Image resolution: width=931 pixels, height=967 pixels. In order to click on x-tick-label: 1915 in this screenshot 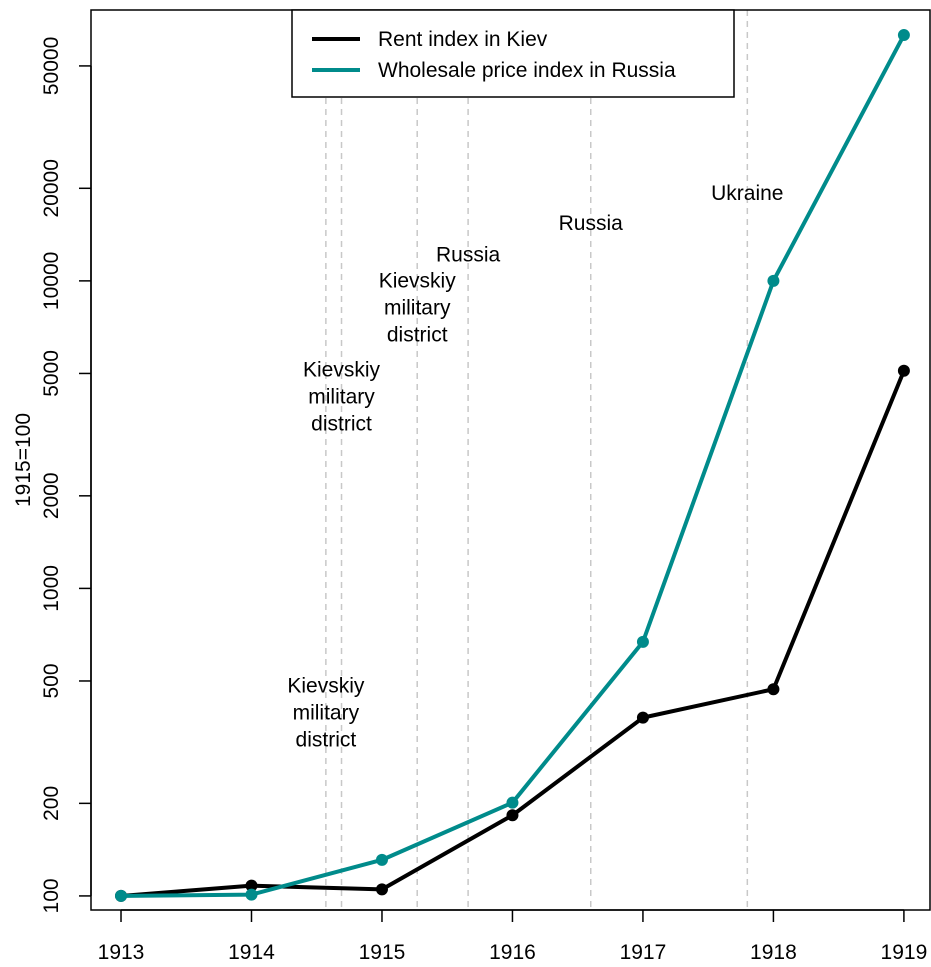, I will do `click(382, 952)`.